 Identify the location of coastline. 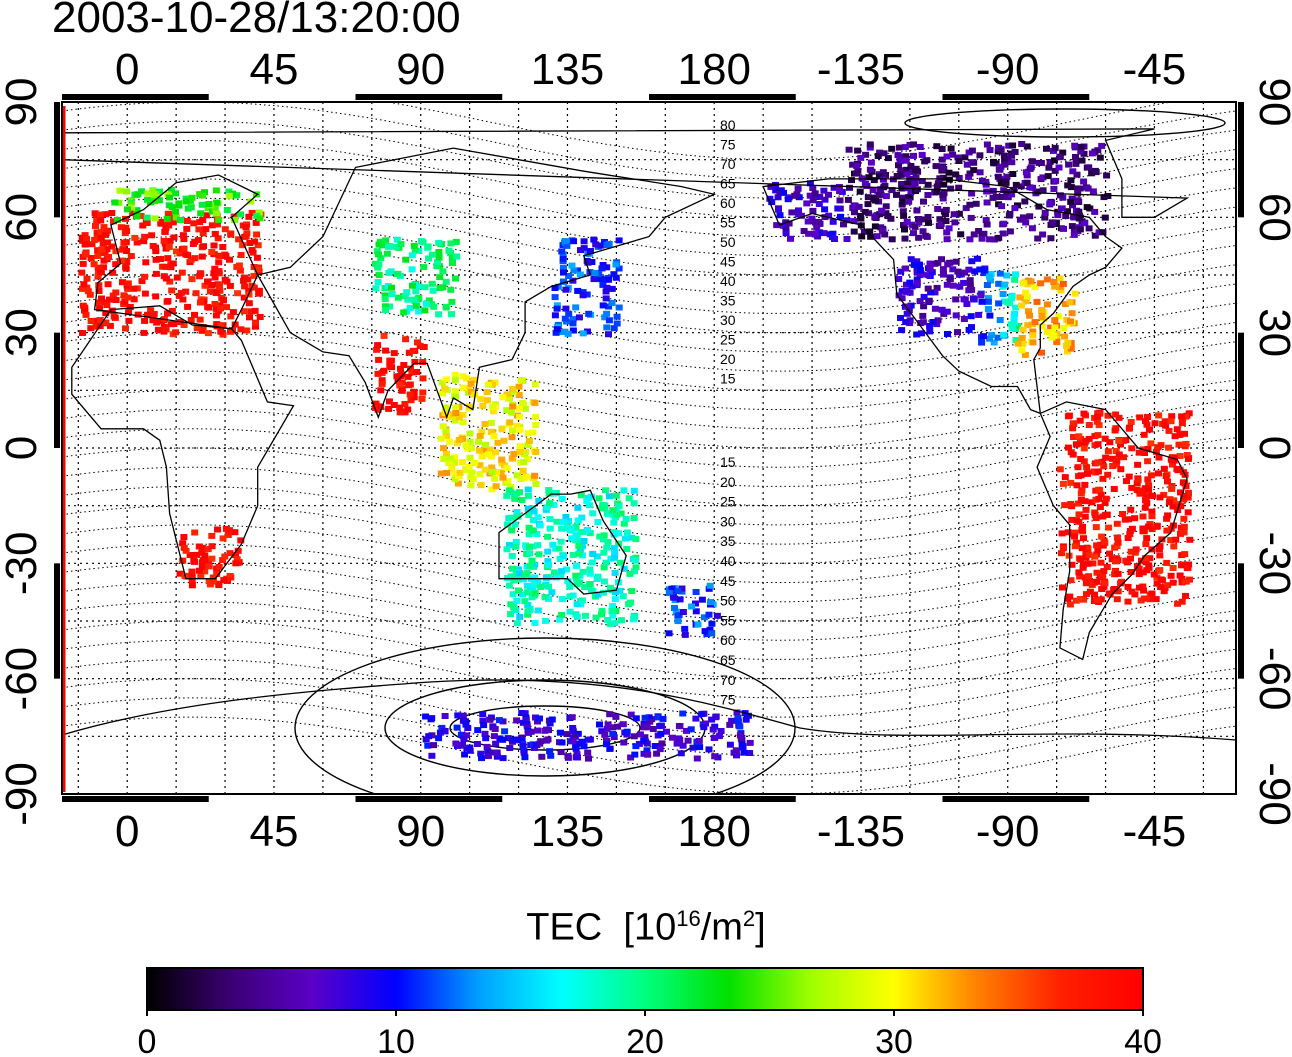
(486, 283).